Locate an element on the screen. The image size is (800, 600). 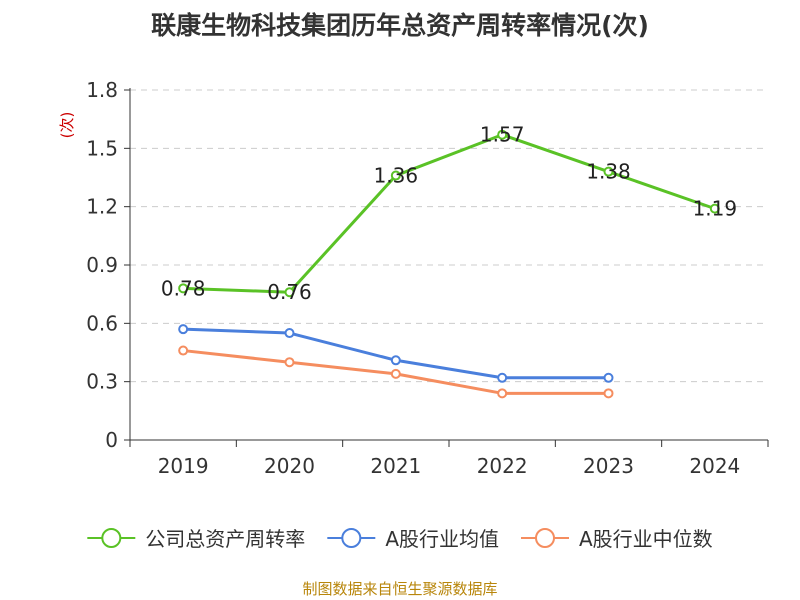
data-label: 0.78 is located at coordinates (183, 288).